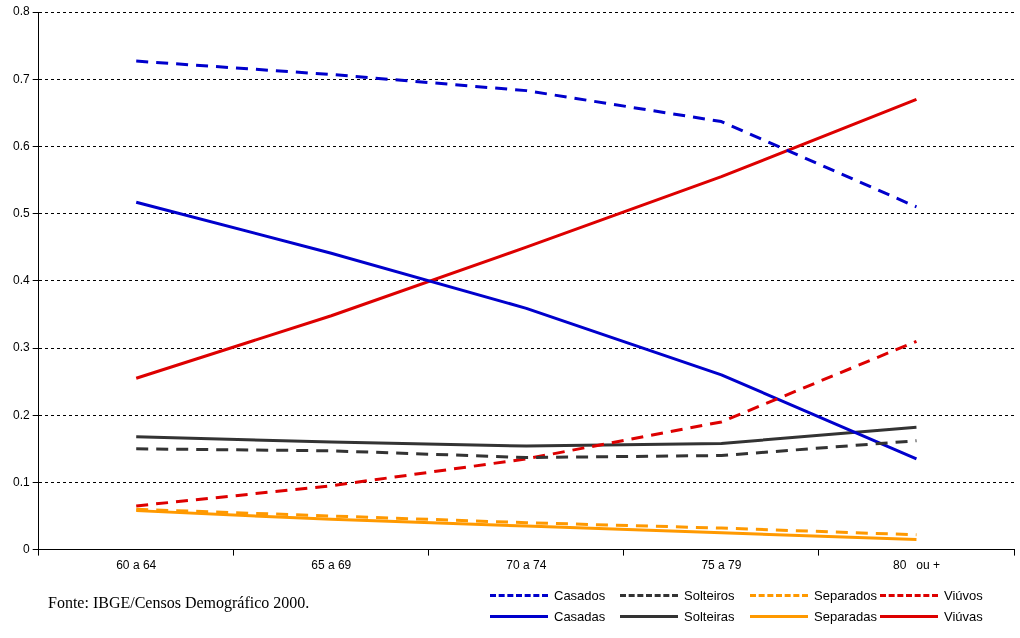 The image size is (1020, 638). Describe the element at coordinates (21, 347) in the screenshot. I see `y-tick-label: 0.3` at that location.